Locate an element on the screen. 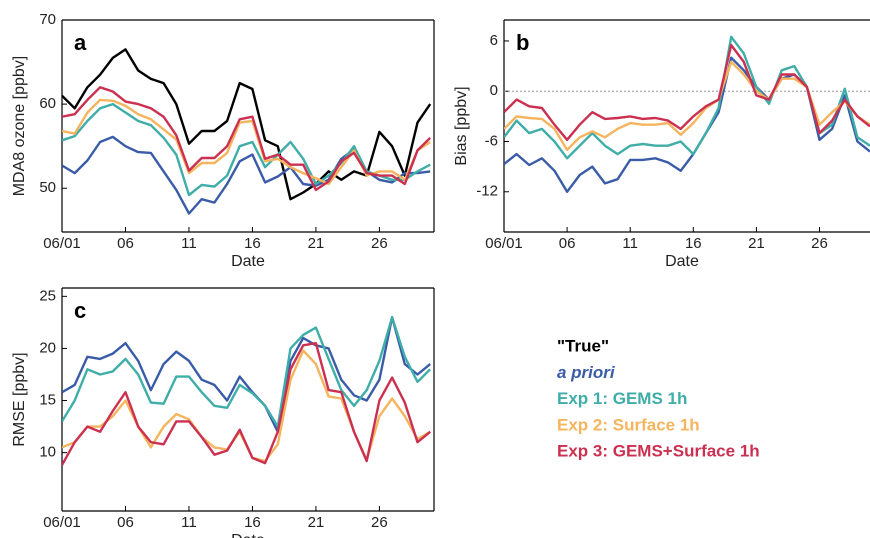  panel-label: b is located at coordinates (522, 42).